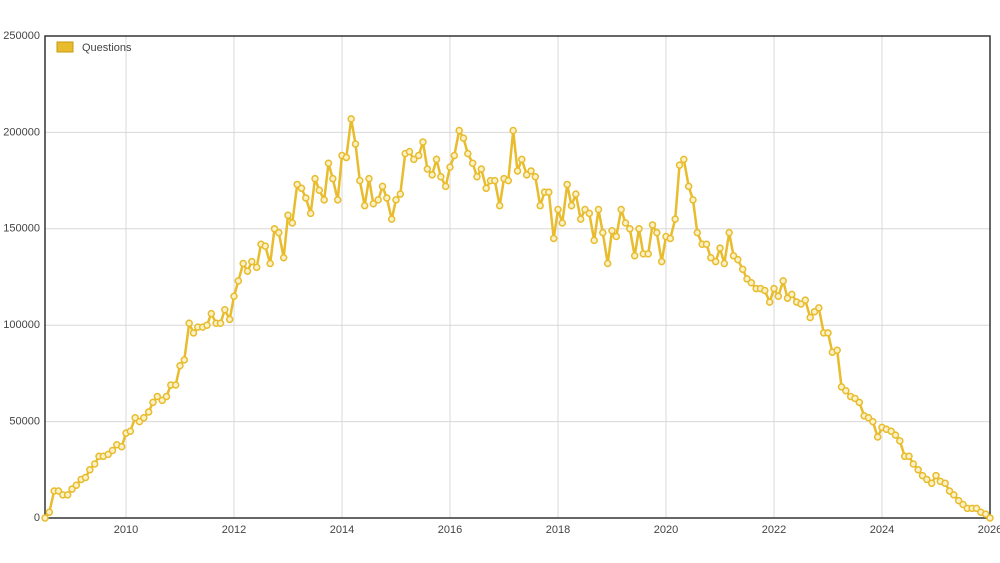 Image resolution: width=1000 pixels, height=563 pixels. Describe the element at coordinates (989, 530) in the screenshot. I see `x-tick-label: 2026` at that location.